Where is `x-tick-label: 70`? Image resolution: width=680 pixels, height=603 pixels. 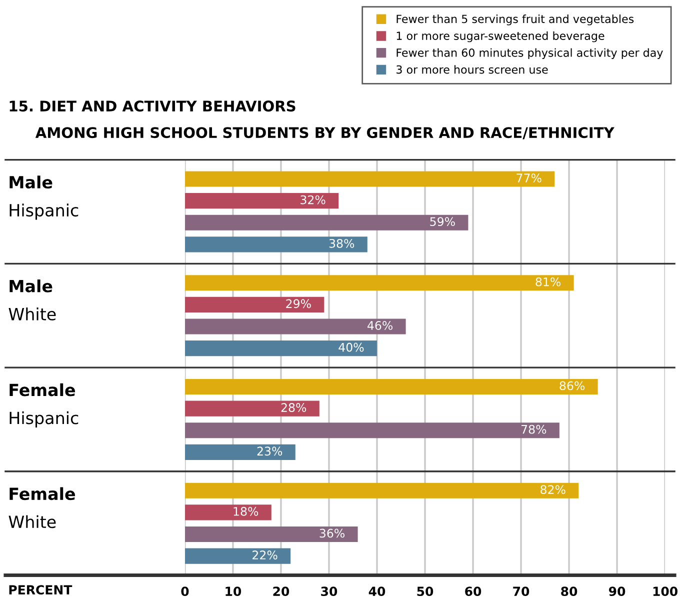
x-tick-label: 70 is located at coordinates (521, 591).